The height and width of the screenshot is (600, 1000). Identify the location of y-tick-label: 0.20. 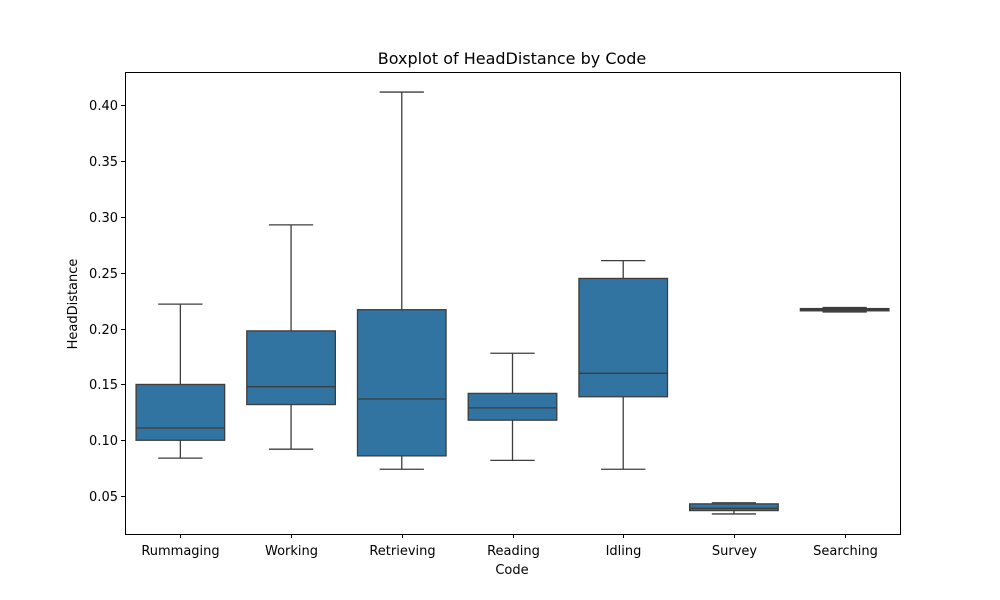
(103, 330).